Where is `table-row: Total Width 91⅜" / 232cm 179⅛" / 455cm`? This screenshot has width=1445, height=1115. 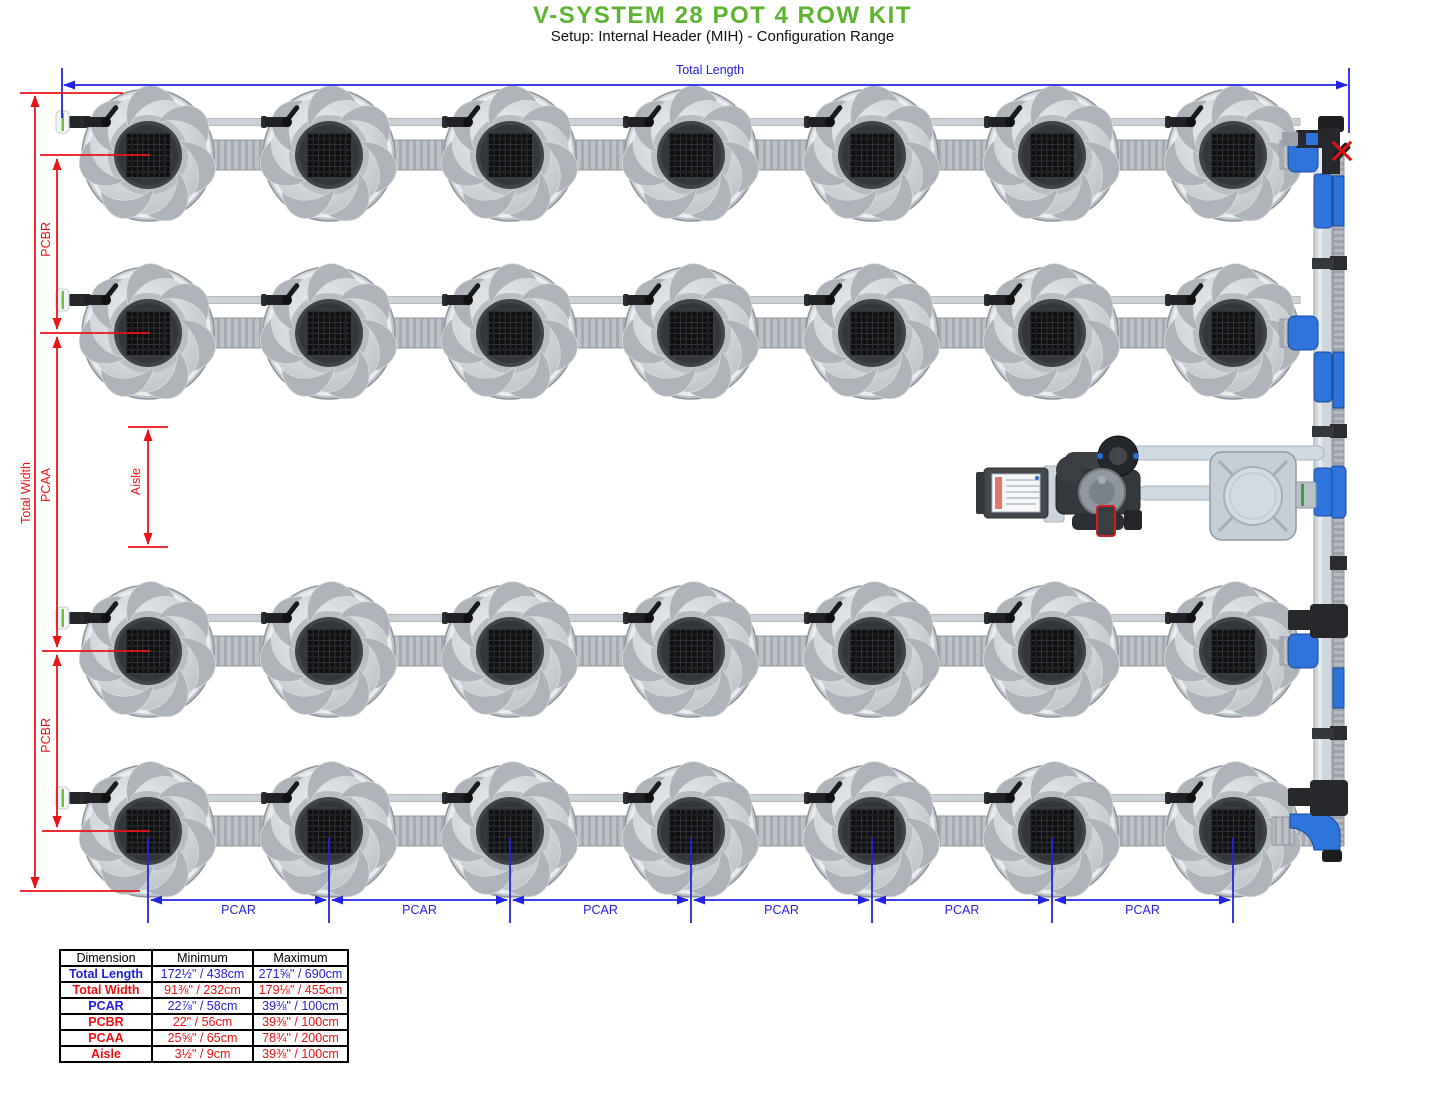 table-row: Total Width 91⅜" / 232cm 179⅛" / 455cm is located at coordinates (204, 990).